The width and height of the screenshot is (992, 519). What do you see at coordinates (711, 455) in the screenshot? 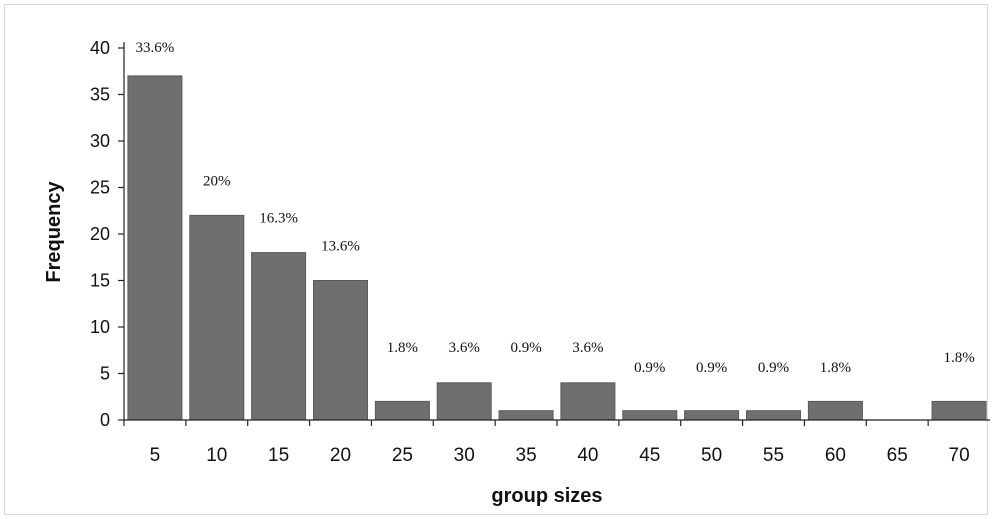
I see `x-tick-label: 50` at bounding box center [711, 455].